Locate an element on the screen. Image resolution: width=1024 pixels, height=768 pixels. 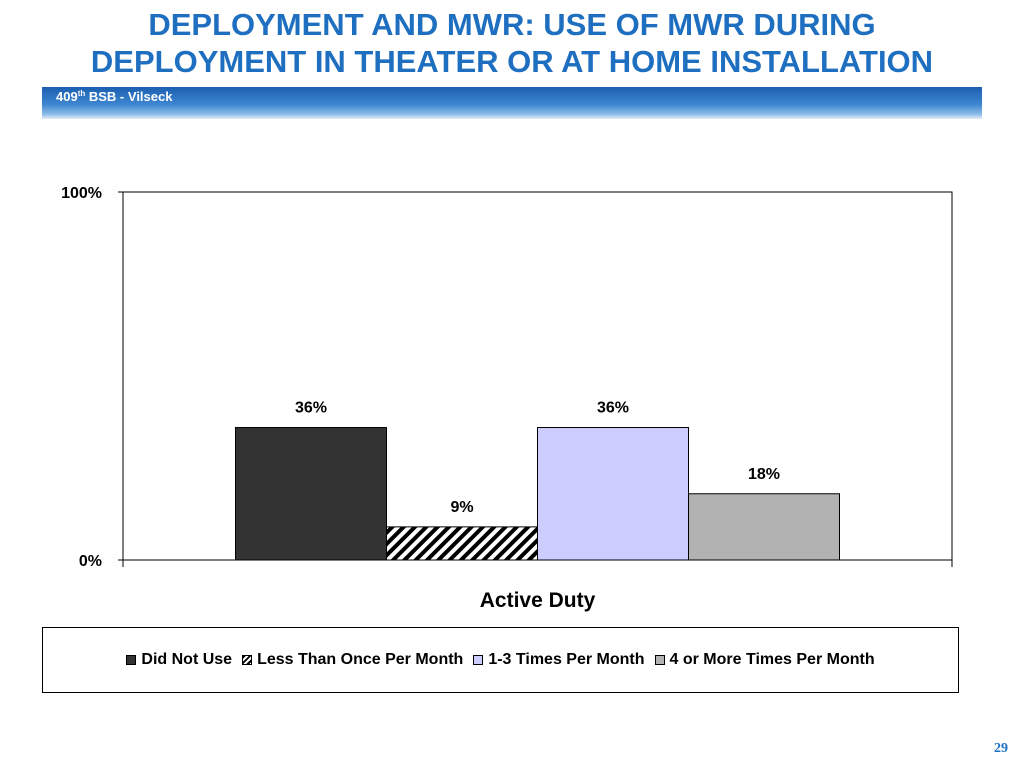
data-label-1: 36% is located at coordinates (311, 408).